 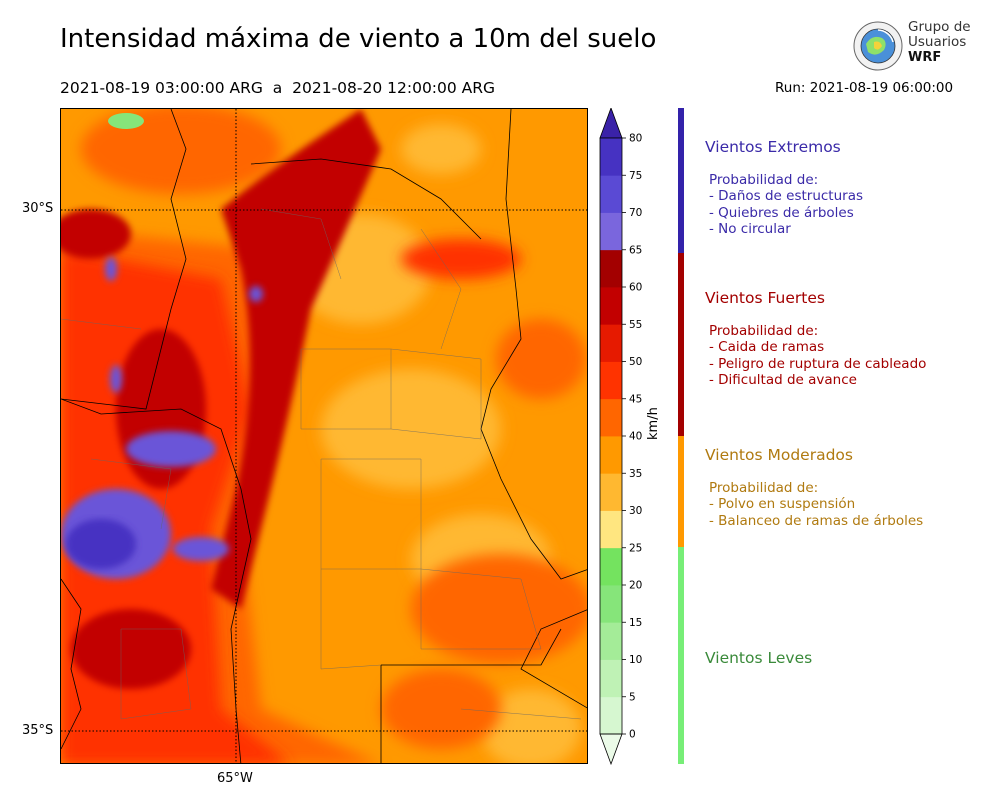 What do you see at coordinates (818, 363) in the screenshot?
I see `category-description-line: - Peligro de ruptura de cableado` at bounding box center [818, 363].